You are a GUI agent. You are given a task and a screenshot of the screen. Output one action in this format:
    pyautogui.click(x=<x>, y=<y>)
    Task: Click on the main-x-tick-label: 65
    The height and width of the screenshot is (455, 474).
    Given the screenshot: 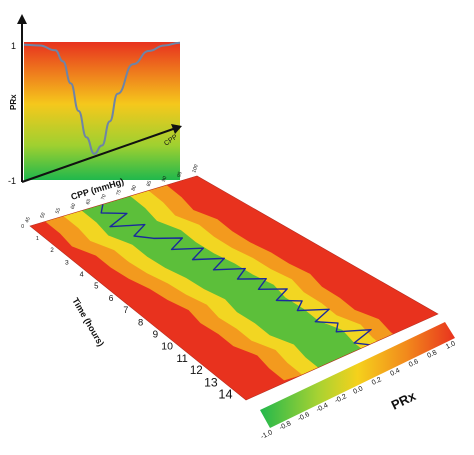 What is the action you would take?
    pyautogui.click(x=89, y=201)
    